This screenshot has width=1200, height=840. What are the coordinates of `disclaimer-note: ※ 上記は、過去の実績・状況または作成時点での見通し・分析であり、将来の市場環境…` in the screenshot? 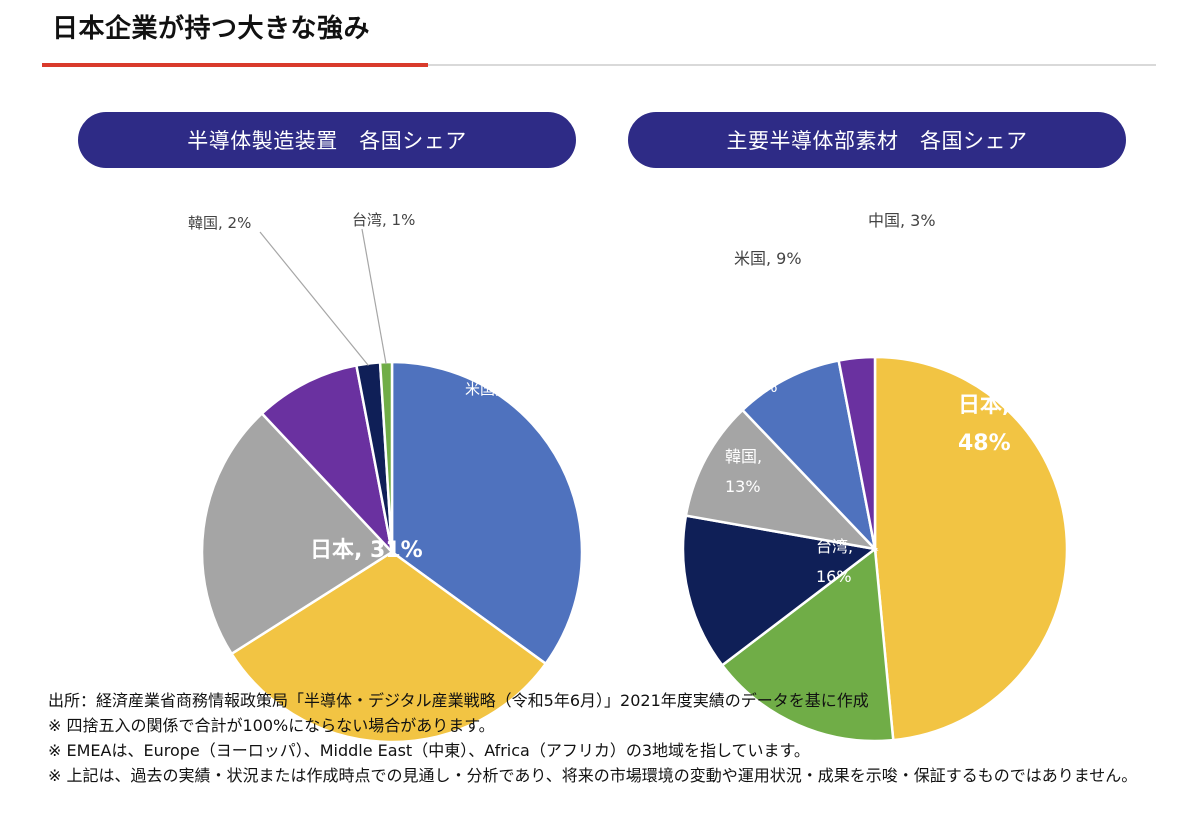 It's located at (593, 775).